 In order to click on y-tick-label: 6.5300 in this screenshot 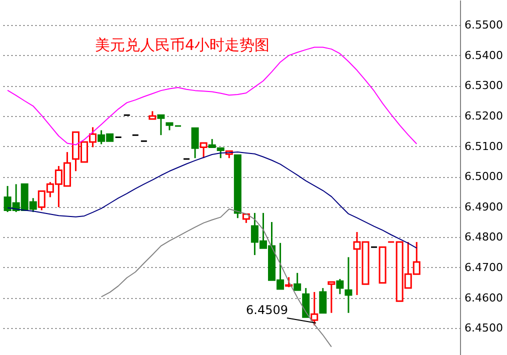, I will do `click(483, 85)`.